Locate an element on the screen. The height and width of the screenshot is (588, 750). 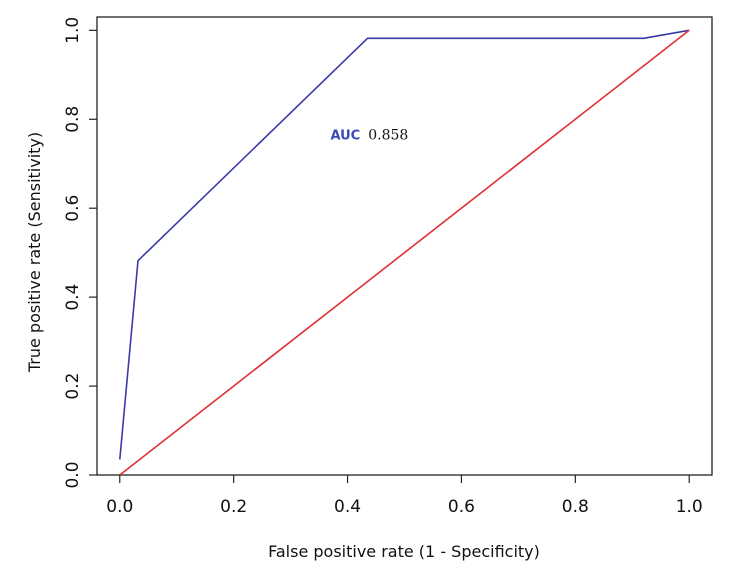
auc-annotation: AUC 0.858 is located at coordinates (369, 134).